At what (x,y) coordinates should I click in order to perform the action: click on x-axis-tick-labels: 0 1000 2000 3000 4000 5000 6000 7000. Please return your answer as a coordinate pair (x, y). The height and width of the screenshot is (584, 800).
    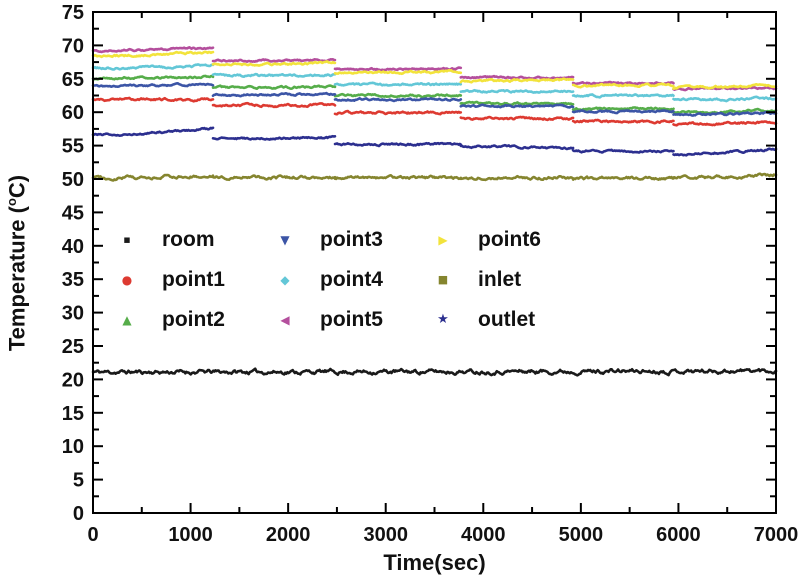
    Looking at the image, I should click on (442, 535).